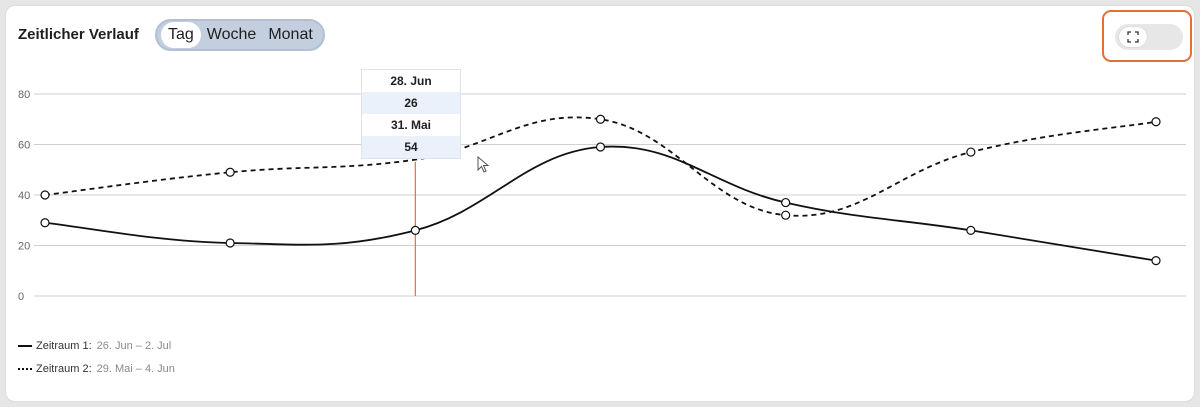  Describe the element at coordinates (25, 369) in the screenshot. I see `legend-dashed-line` at that location.